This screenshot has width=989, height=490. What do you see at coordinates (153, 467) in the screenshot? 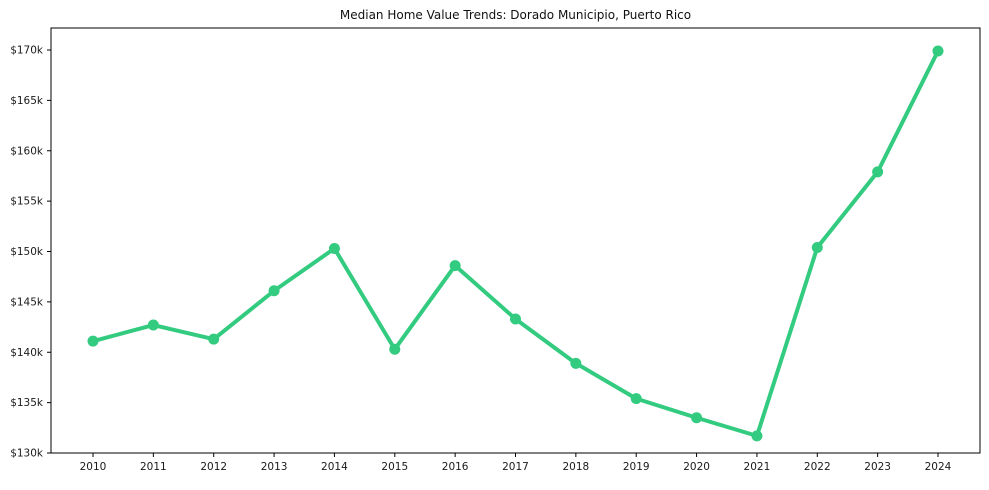
I see `x-tick-label: 2011` at bounding box center [153, 467].